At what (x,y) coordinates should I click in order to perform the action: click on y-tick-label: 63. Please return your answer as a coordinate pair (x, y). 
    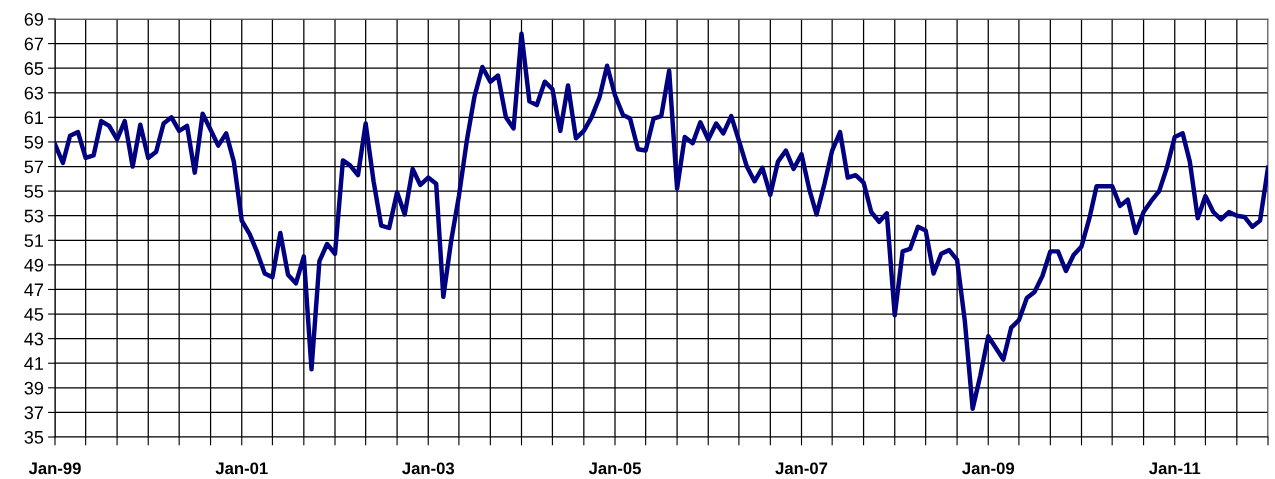
    Looking at the image, I should click on (34, 93).